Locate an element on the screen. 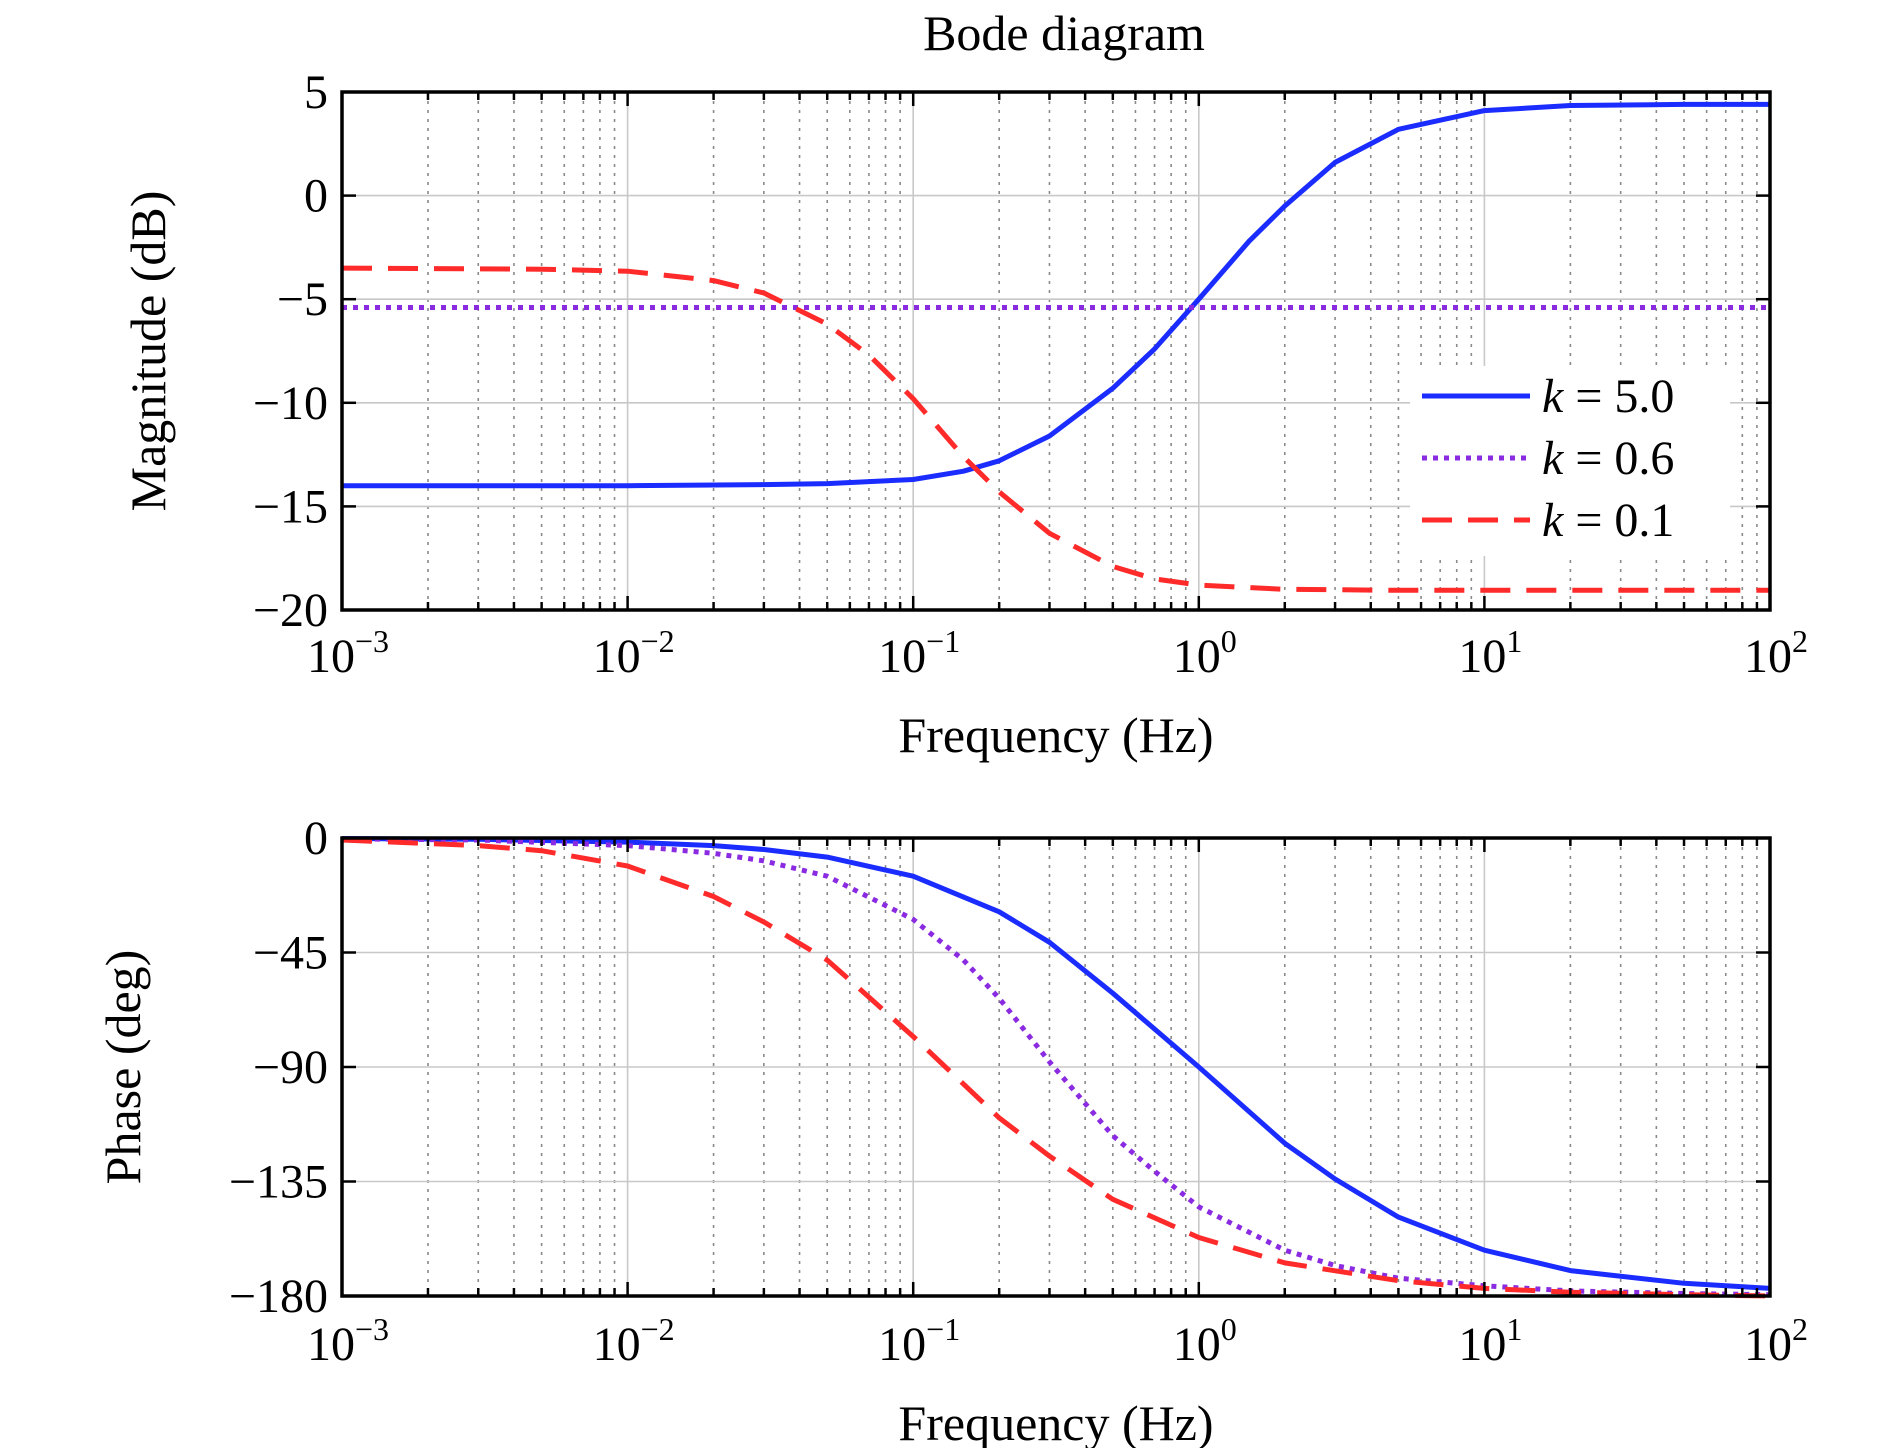  chart-title: Bode diagram is located at coordinates (1064, 33).